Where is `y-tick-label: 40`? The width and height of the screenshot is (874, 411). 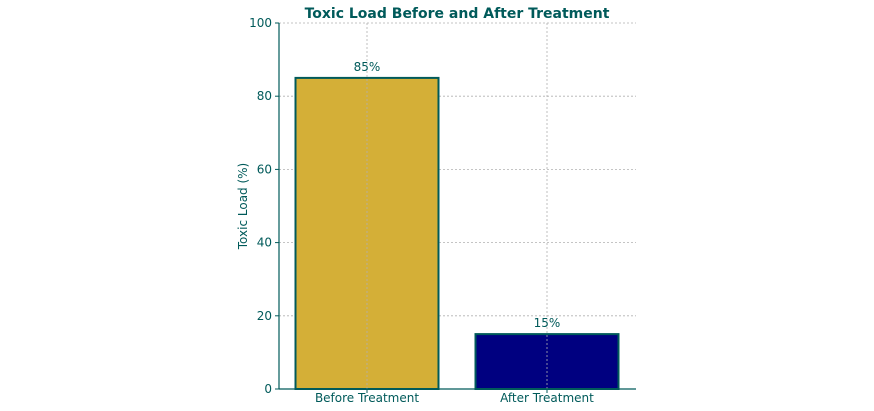 y-tick-label: 40 is located at coordinates (264, 243).